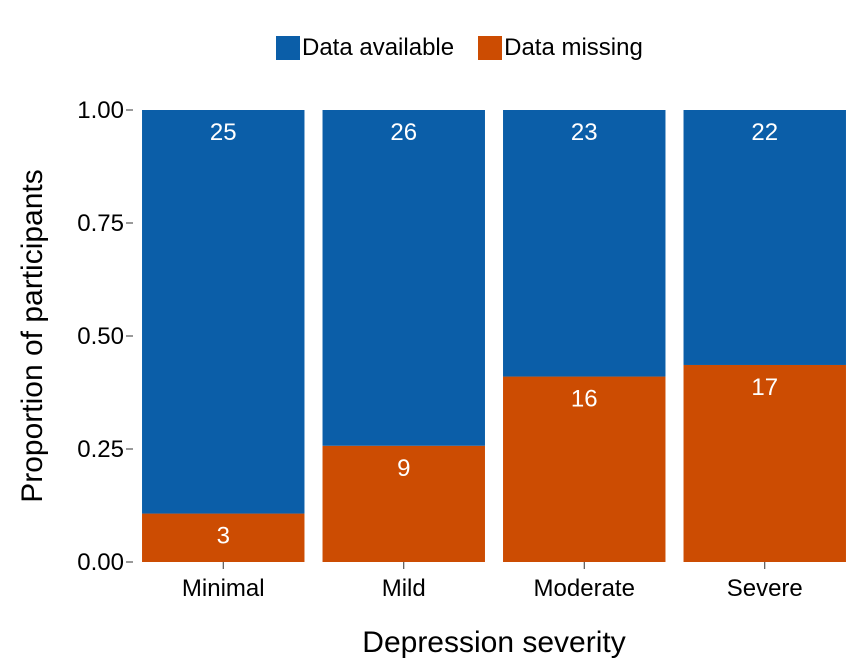 The width and height of the screenshot is (864, 672). Describe the element at coordinates (492, 582) in the screenshot. I see `x-axis: Minimal Mild Moderate Severe` at that location.